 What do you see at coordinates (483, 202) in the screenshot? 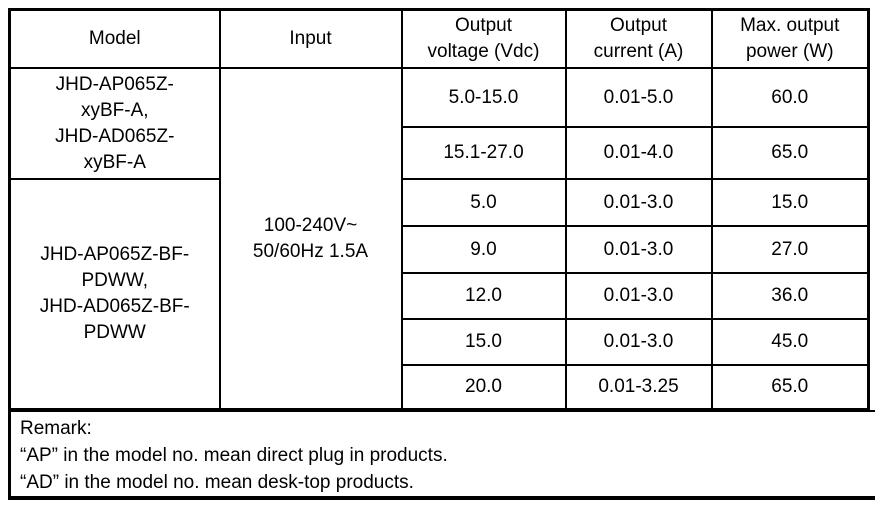
I see `voltage-cell: 5.0` at bounding box center [483, 202].